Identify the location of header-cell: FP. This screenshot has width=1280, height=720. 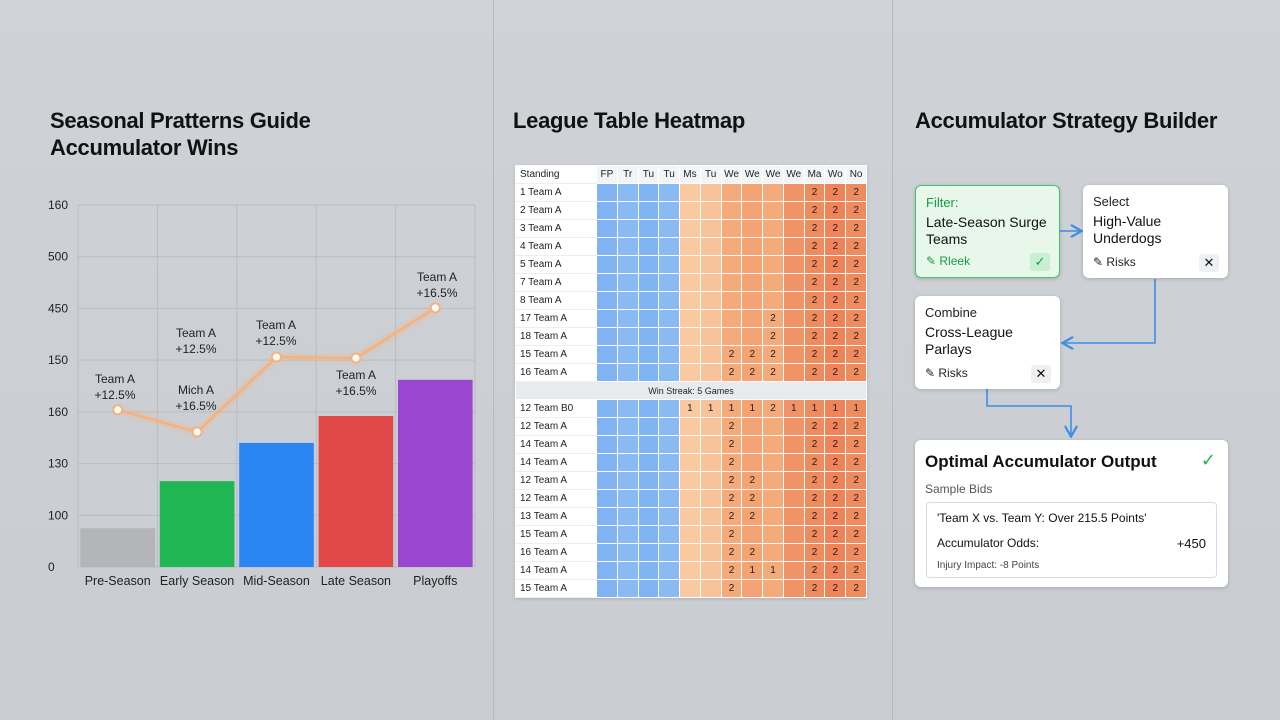
(607, 174).